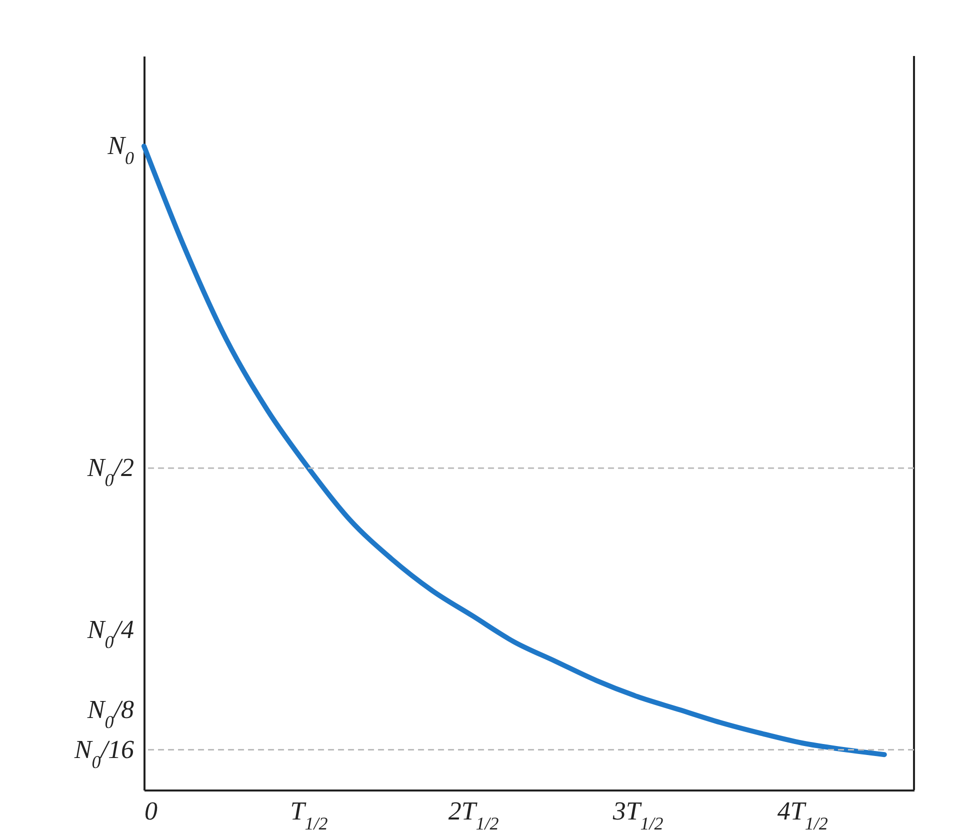 Image resolution: width=965 pixels, height=839 pixels. Describe the element at coordinates (120, 149) in the screenshot. I see `annotation: N$_{0}$` at that location.